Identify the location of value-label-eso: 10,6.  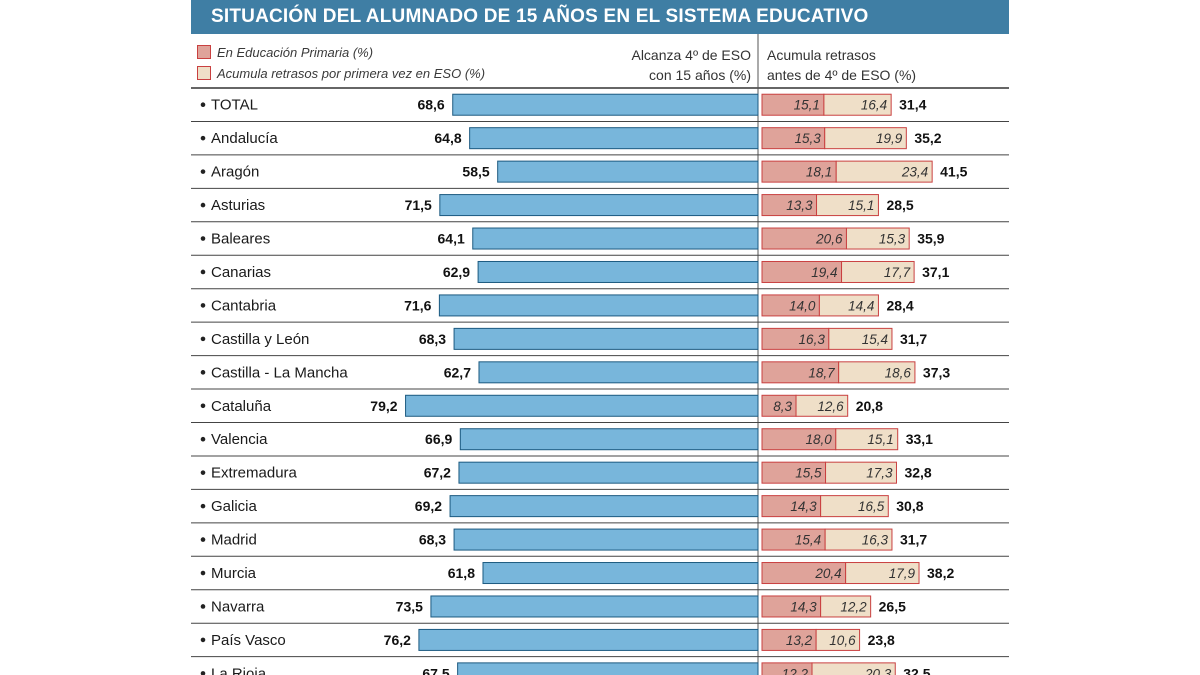
(842, 640).